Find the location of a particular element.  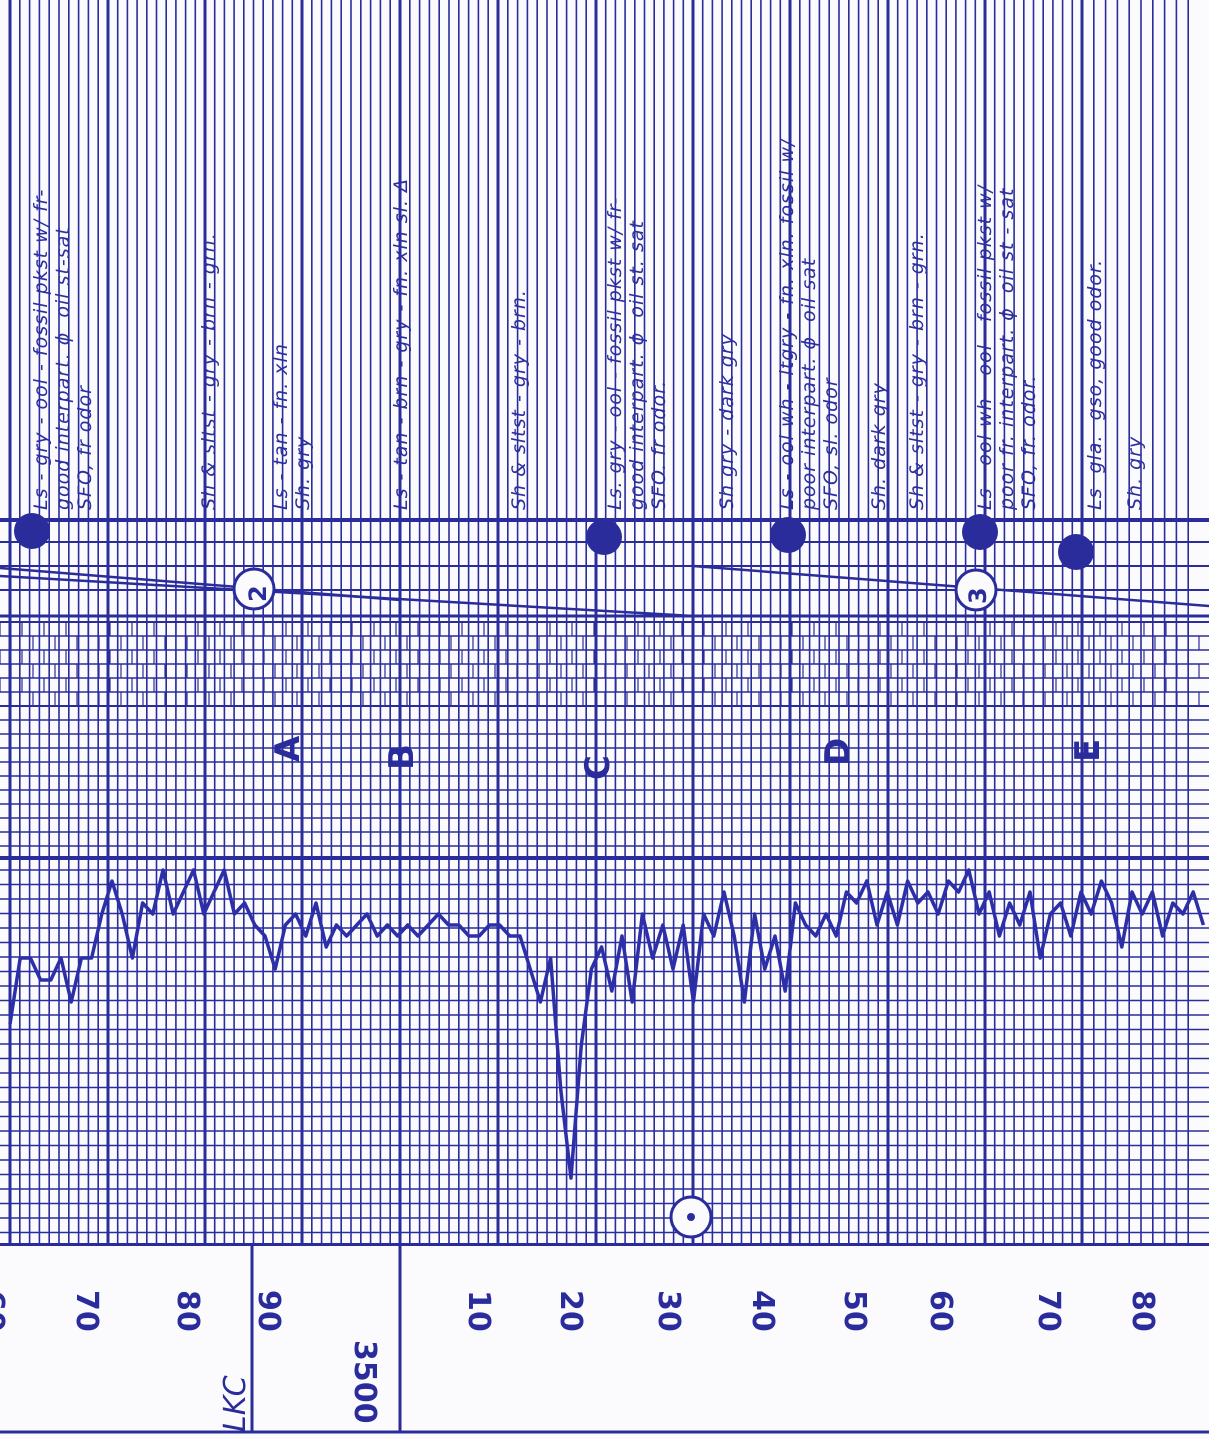

depth-track-background is located at coordinates (604, 1341).